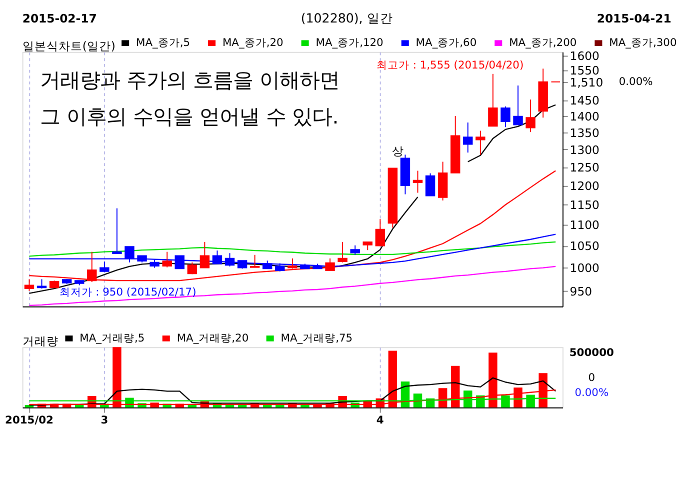 This screenshot has width=682, height=484. Describe the element at coordinates (585, 149) in the screenshot. I see `y-tick-label: 1300` at that location.